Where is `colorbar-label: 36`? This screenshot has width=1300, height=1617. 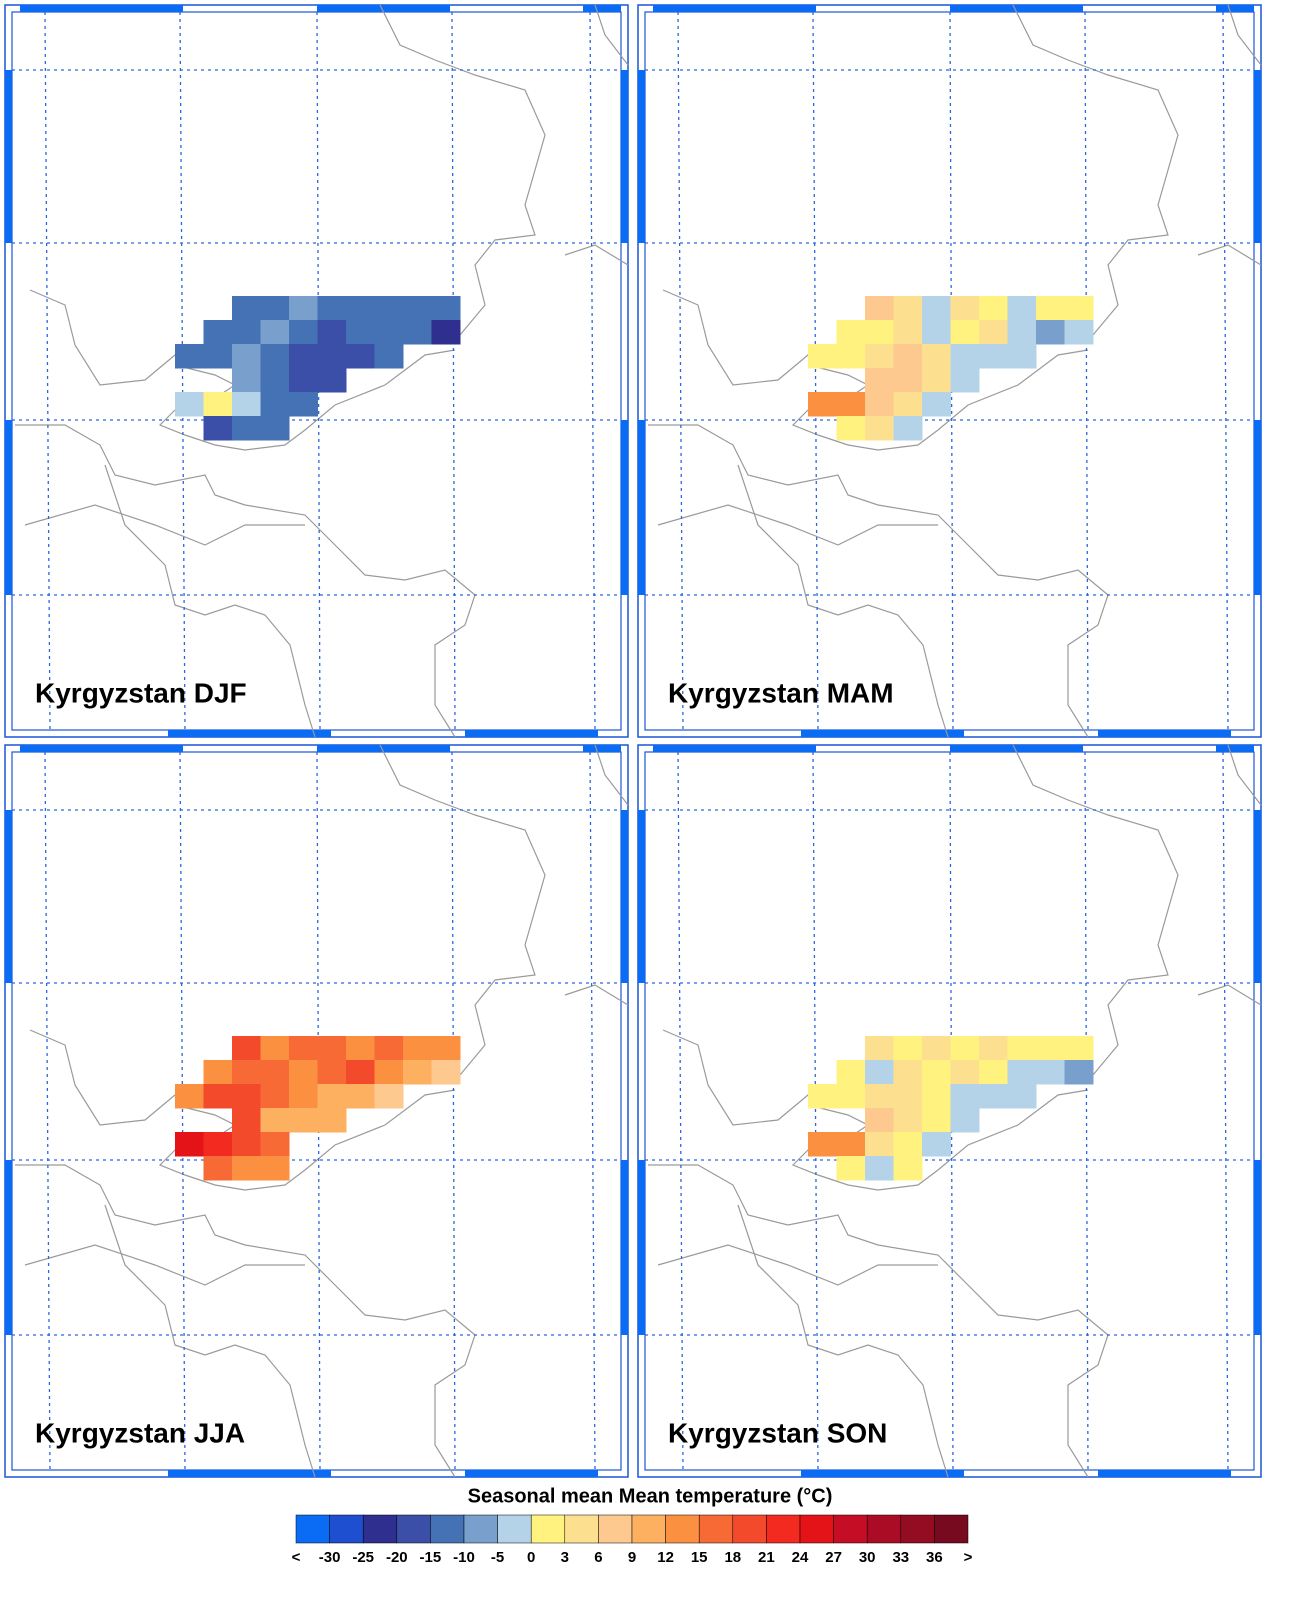
colorbar-label: 36 is located at coordinates (934, 1557).